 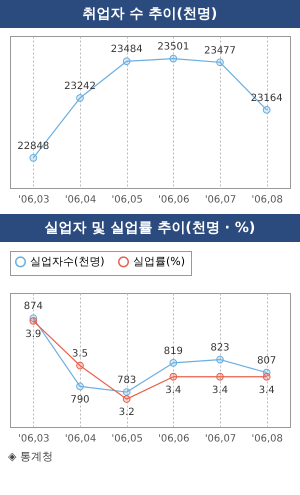 What do you see at coordinates (33, 306) in the screenshot?
I see `data-label: 874` at bounding box center [33, 306].